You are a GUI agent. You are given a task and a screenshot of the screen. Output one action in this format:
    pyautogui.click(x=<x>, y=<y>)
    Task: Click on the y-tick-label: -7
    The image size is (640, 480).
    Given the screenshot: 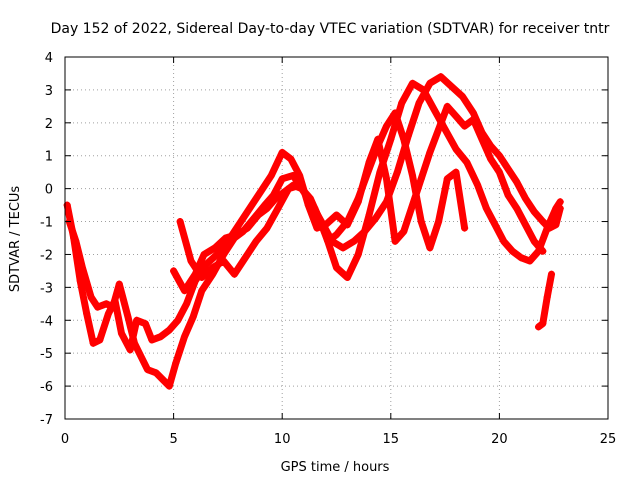 What is the action you would take?
    pyautogui.click(x=46, y=420)
    